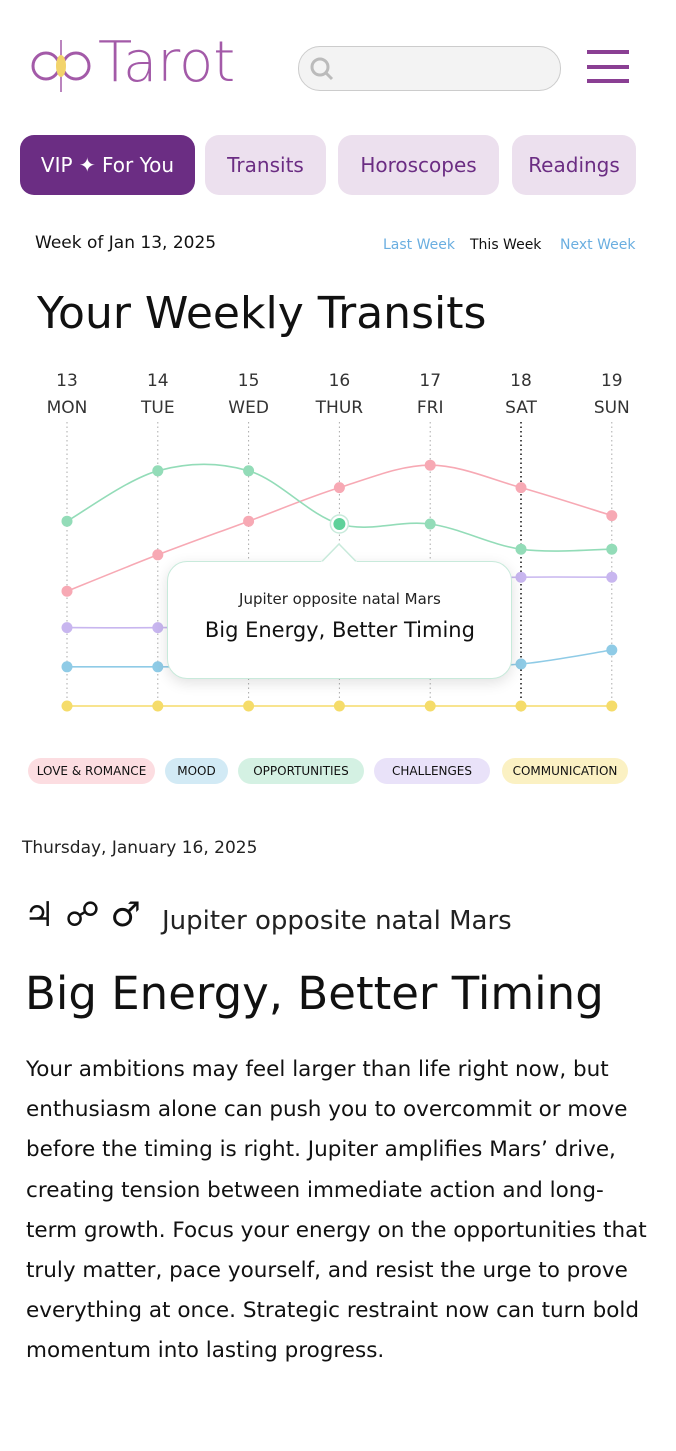 The width and height of the screenshot is (676, 1451). I want to click on day-number: 14, so click(158, 381).